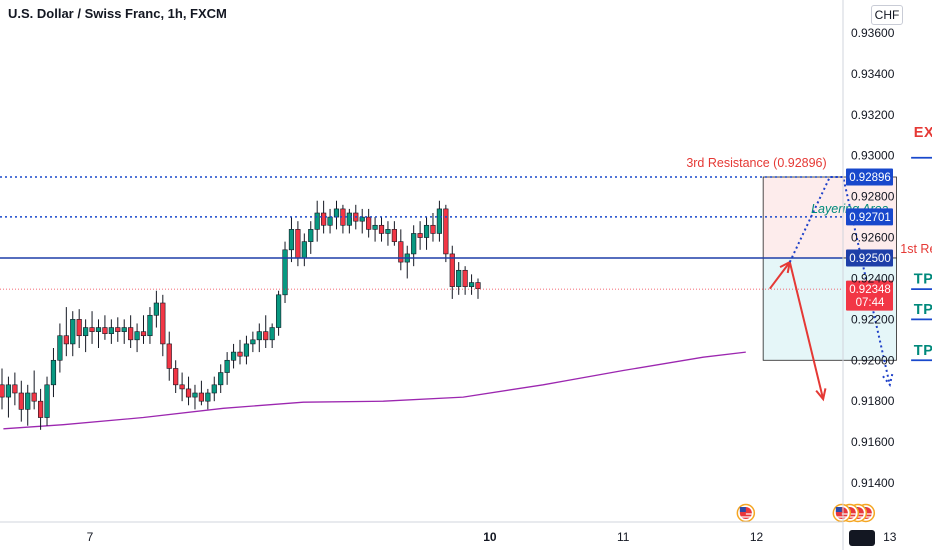  Describe the element at coordinates (870, 259) in the screenshot. I see `price-badge-text: 0.92500` at that location.